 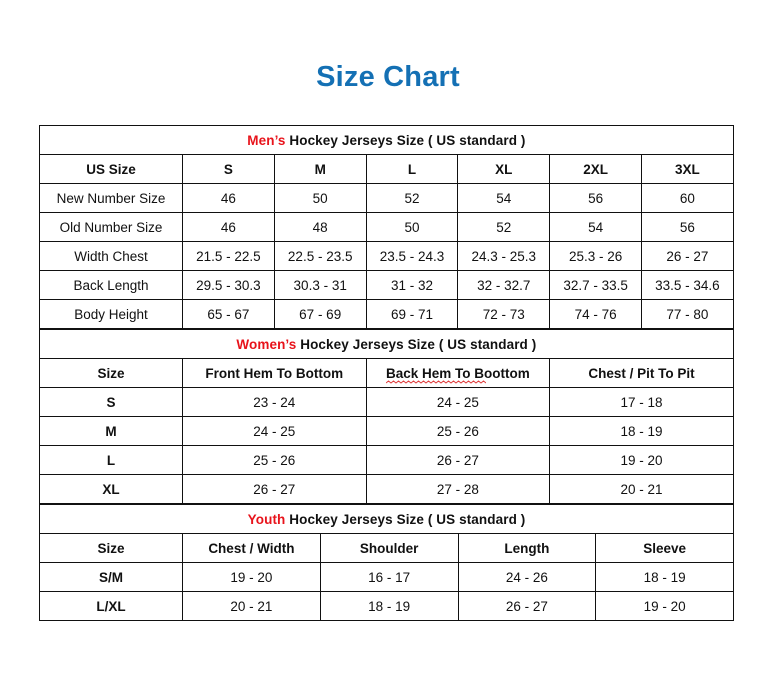 I want to click on womens-cell-2-2: 19 - 20, so click(x=641, y=460).